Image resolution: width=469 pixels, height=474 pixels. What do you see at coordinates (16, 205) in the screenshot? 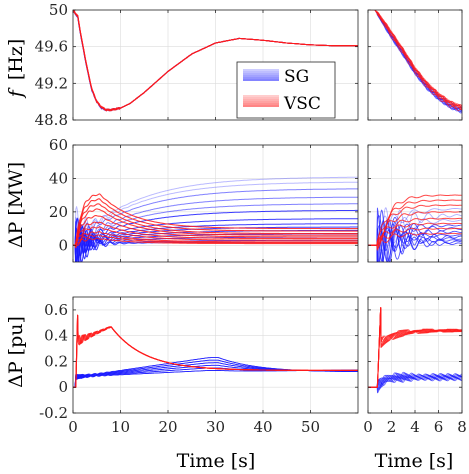
I see `ylabel-power-mw: ΔP [MW]` at bounding box center [16, 205].